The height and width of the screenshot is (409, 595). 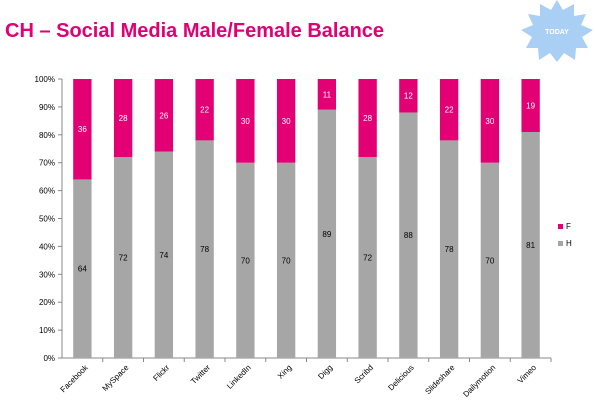 What do you see at coordinates (200, 374) in the screenshot?
I see `x-tick-label: Twitter` at bounding box center [200, 374].